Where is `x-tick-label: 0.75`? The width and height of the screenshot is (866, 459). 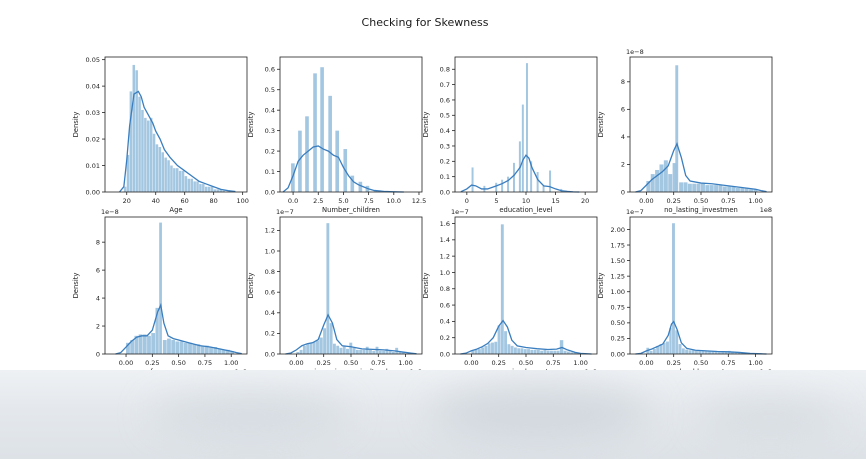
x-tick-label: 0.75 is located at coordinates (728, 363).